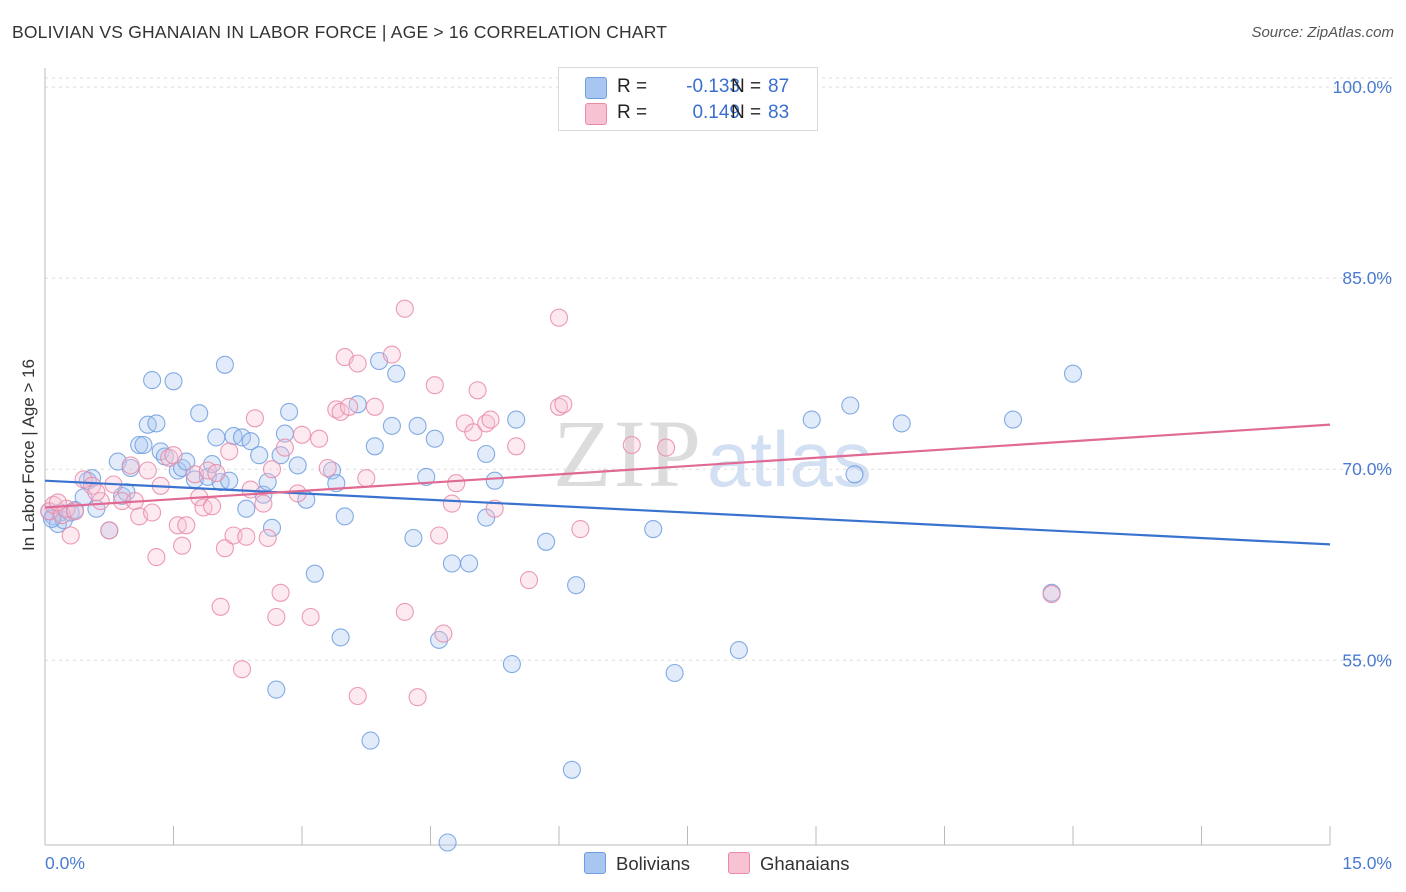  Describe the element at coordinates (688, 99) in the screenshot. I see `correlation-legend: R = -0.133 N = 87 R = 0.149 N = 83` at that location.